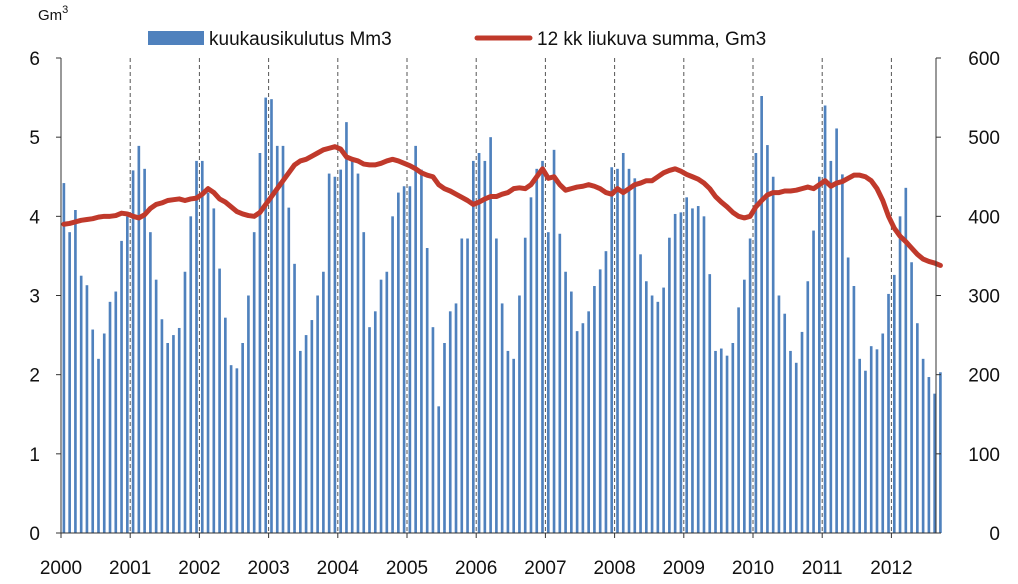 This screenshot has width=1018, height=584. Describe the element at coordinates (176, 38) in the screenshot. I see `legend-swatch-bars` at that location.